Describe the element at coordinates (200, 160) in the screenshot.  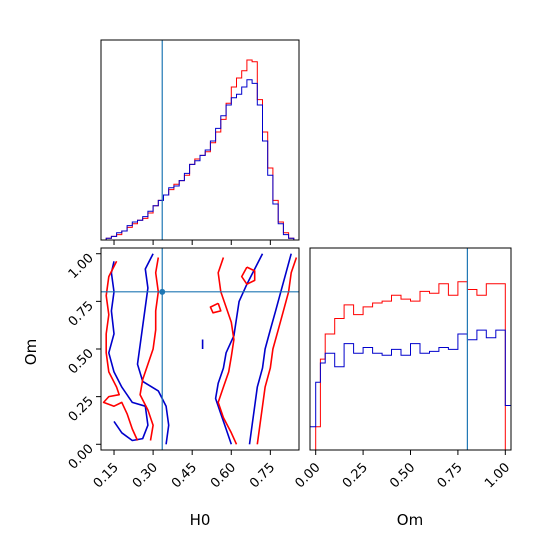
I see `h0-hist-blue` at that location.